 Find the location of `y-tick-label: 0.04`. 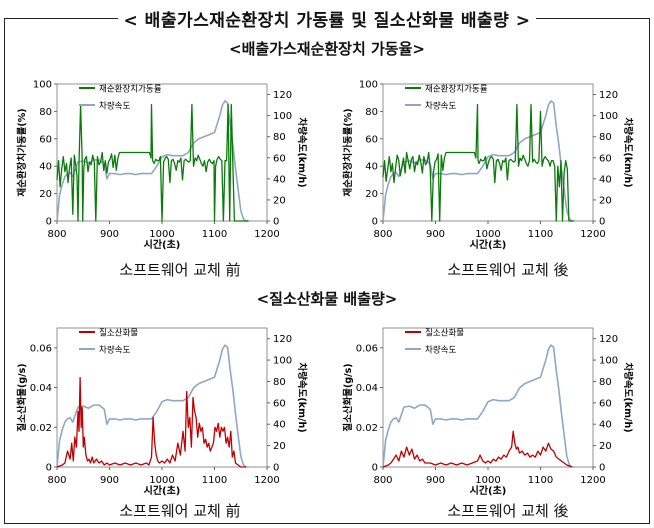

y-tick-label: 0.04 is located at coordinates (41, 388).